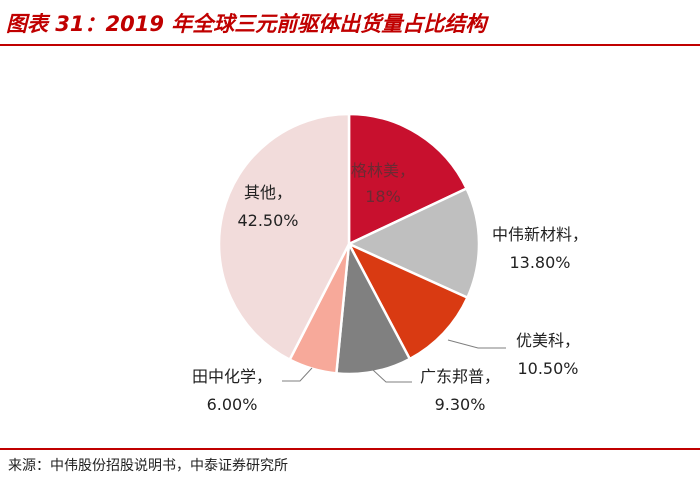 This screenshot has width=700, height=478. Describe the element at coordinates (394, 361) in the screenshot. I see `label-leader-lines` at that location.